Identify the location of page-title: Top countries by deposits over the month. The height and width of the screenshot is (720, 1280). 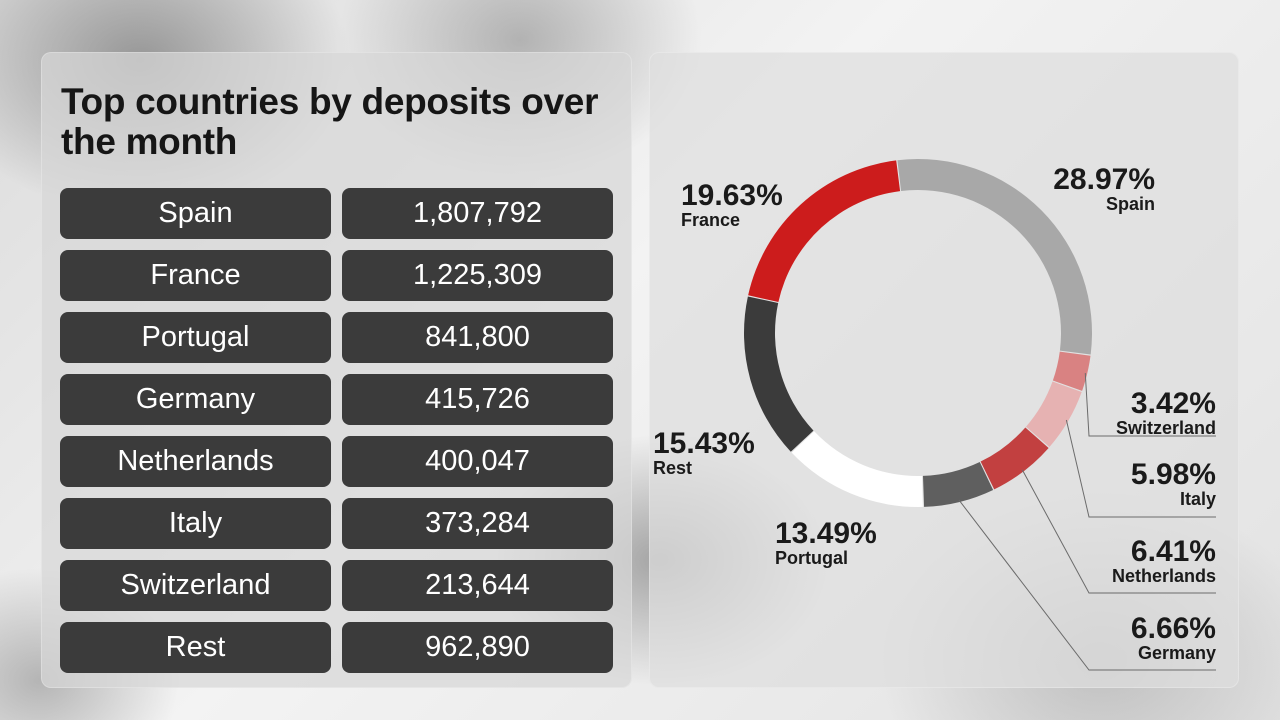
(330, 121).